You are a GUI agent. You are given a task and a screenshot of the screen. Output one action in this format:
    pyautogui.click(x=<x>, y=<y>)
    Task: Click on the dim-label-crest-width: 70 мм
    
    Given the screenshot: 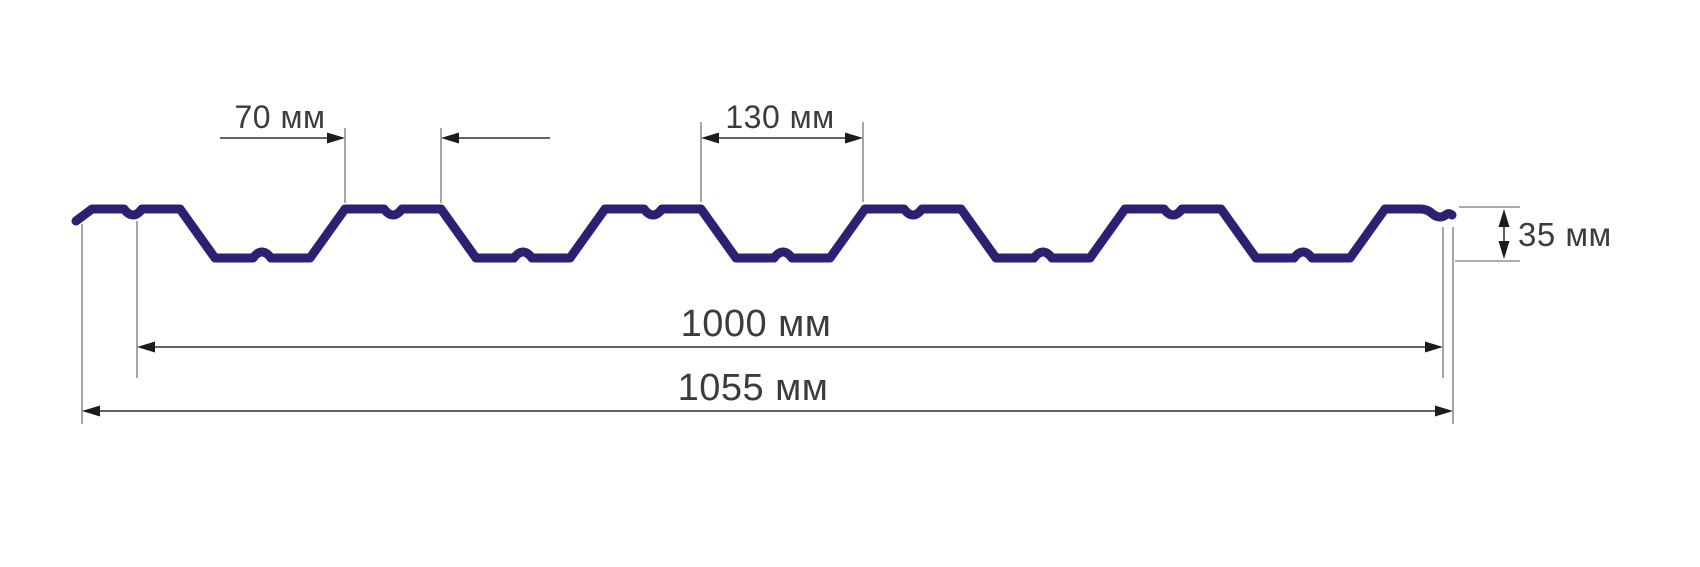 What is the action you would take?
    pyautogui.click(x=280, y=117)
    